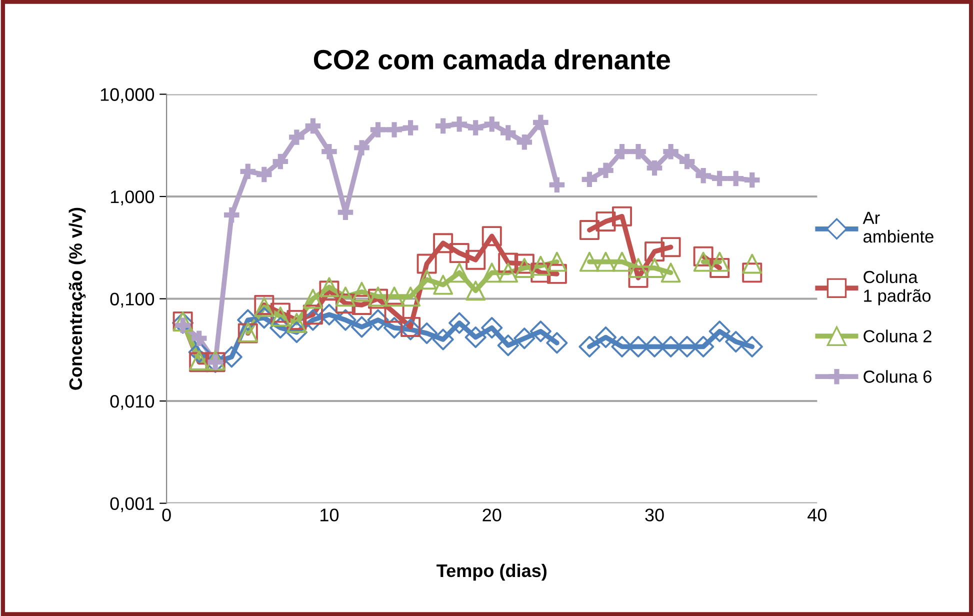  What do you see at coordinates (898, 336) in the screenshot?
I see `legend-label: Coluna 2` at bounding box center [898, 336].